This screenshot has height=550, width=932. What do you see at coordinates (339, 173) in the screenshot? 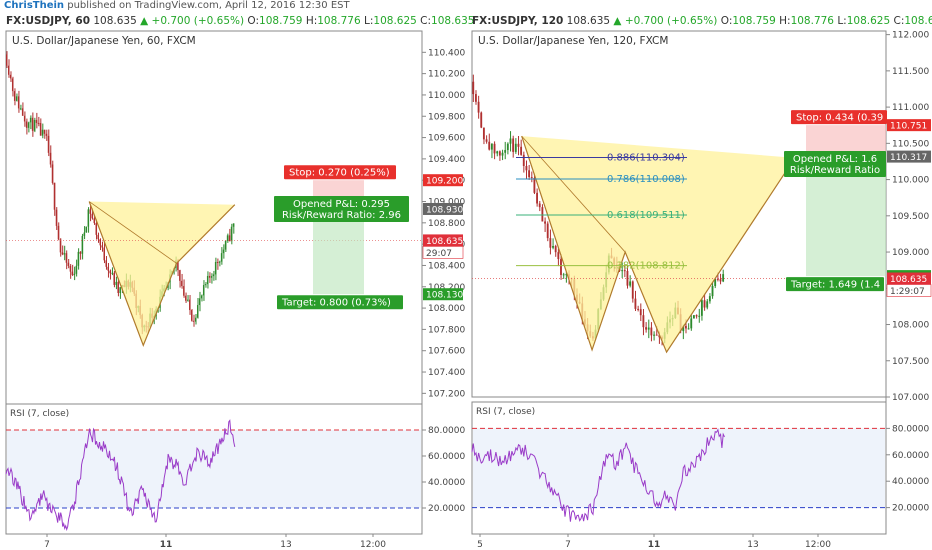
I see `stop-label: Stop: 0.270 (0.25%)` at bounding box center [339, 173].